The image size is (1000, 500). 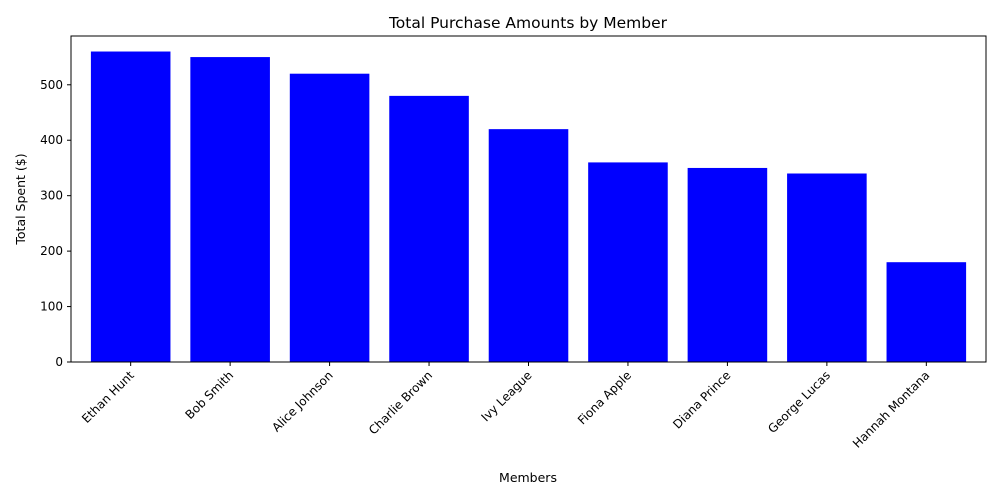 I want to click on bar-fiona-apple, so click(x=628, y=262).